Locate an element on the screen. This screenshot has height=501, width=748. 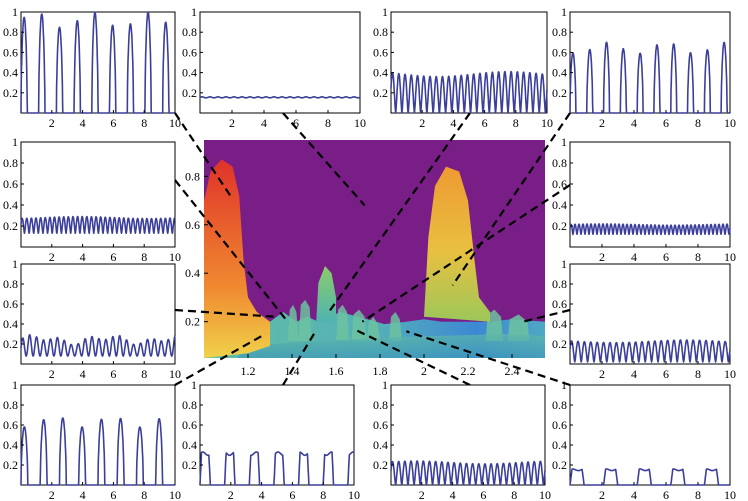
inset-panel-i8: 2 4 6 8 10 0.2 0.4 0.6 0.8 1 is located at coordinates (644, 319).